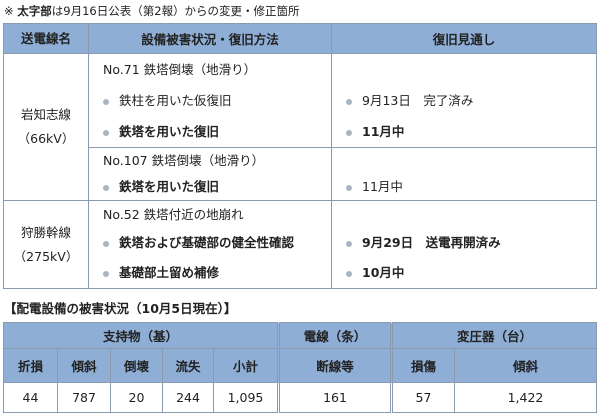  What do you see at coordinates (525, 397) in the screenshot?
I see `value-cell: 1,422` at bounding box center [525, 397].